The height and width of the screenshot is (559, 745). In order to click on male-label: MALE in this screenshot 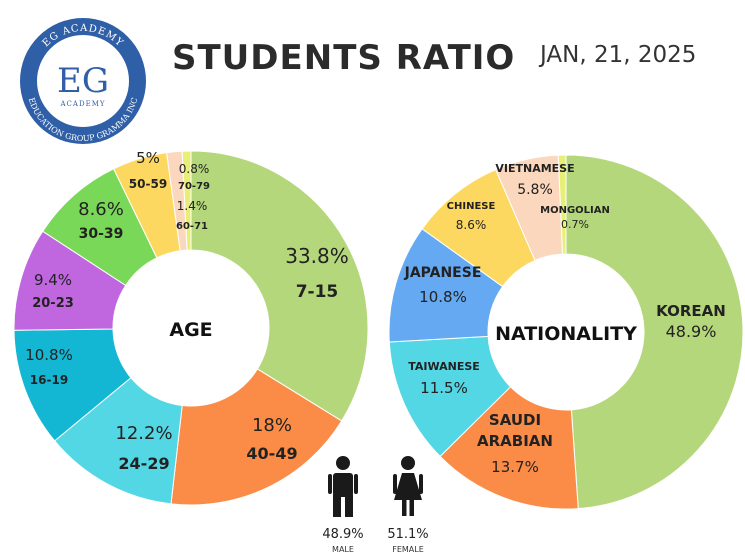, I will do `click(343, 549)`.